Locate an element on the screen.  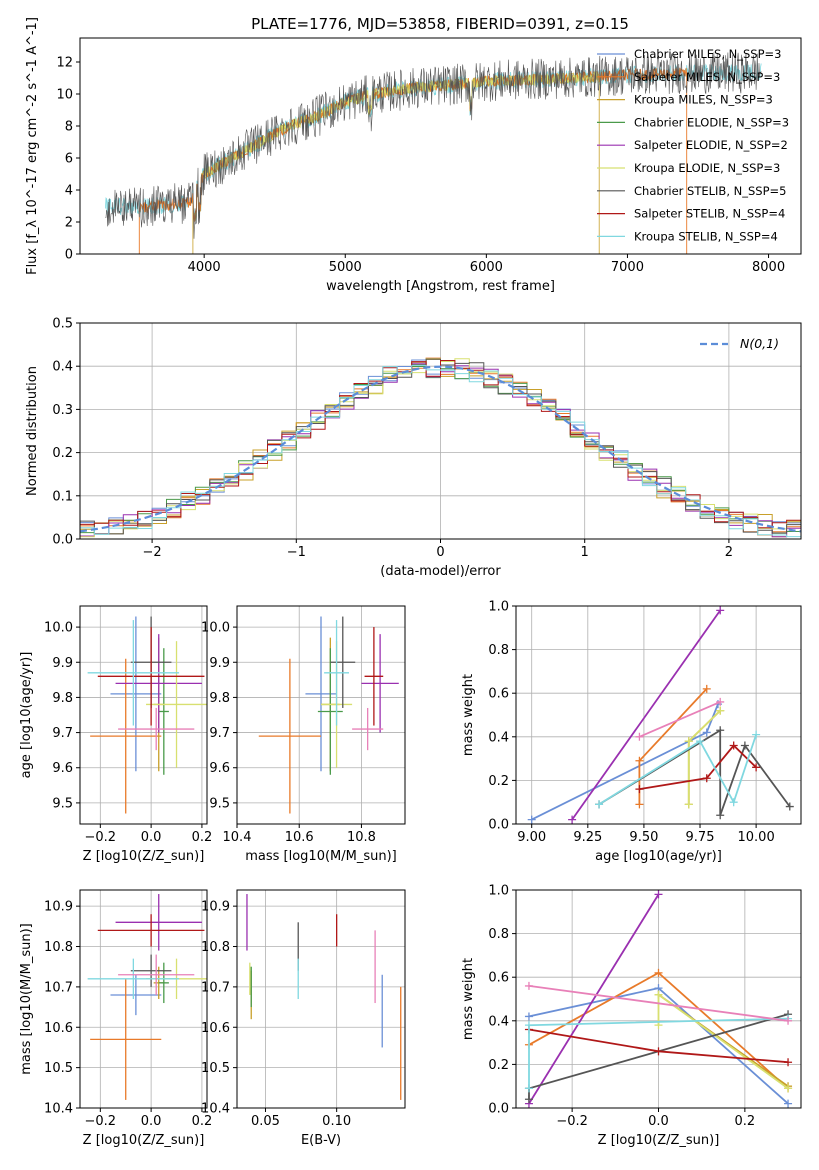
y-tick-label: 0 is located at coordinates (69, 255).